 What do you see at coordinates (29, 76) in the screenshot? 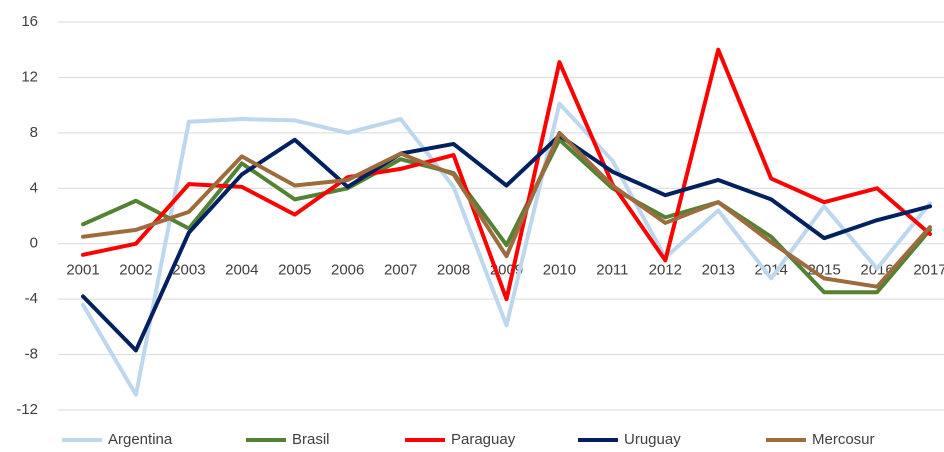
I see `y-tick-label: 12` at bounding box center [29, 76].